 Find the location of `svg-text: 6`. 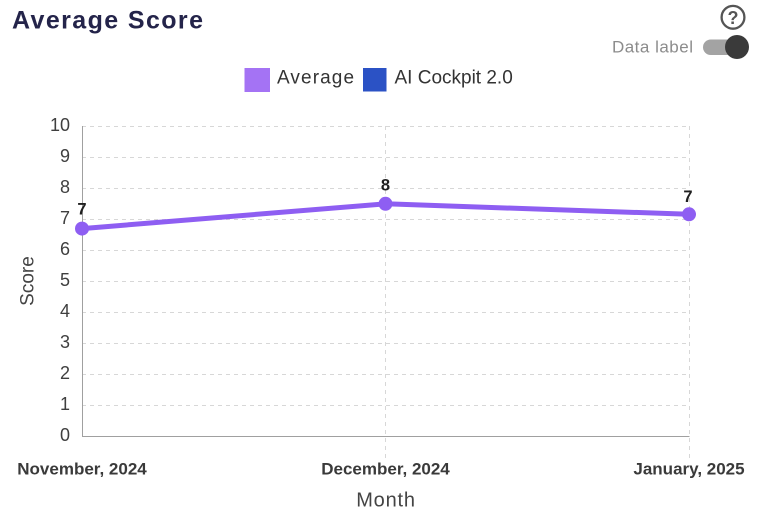

svg-text: 6 is located at coordinates (65, 249).